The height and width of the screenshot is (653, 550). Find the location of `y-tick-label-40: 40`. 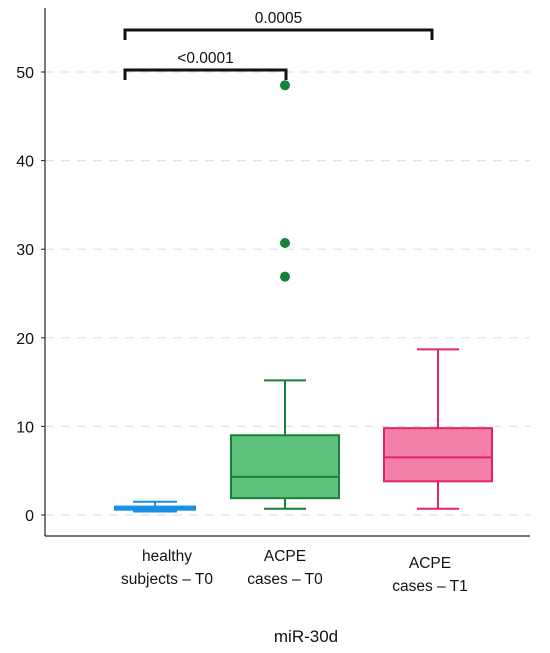

y-tick-label-40: 40 is located at coordinates (25, 162).